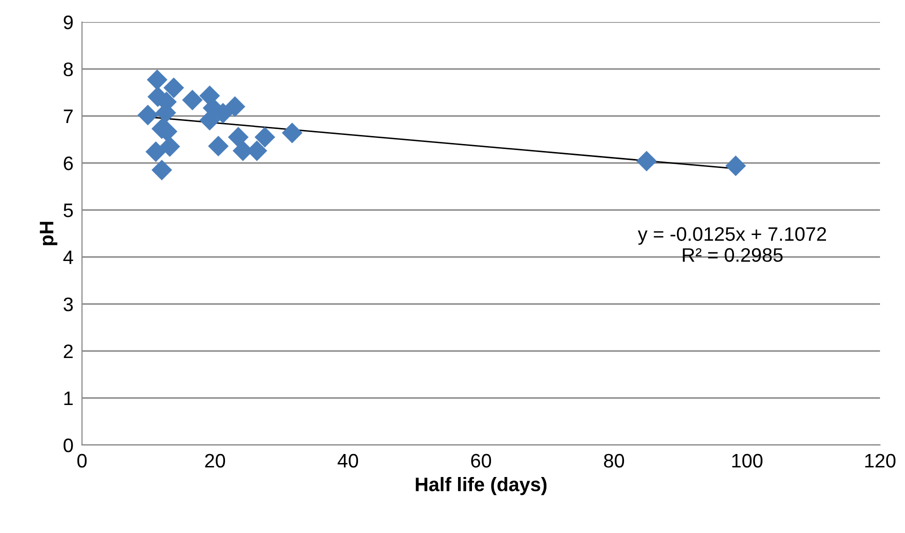 This screenshot has width=905, height=533. What do you see at coordinates (215, 461) in the screenshot?
I see `x-tick-label: 20` at bounding box center [215, 461].